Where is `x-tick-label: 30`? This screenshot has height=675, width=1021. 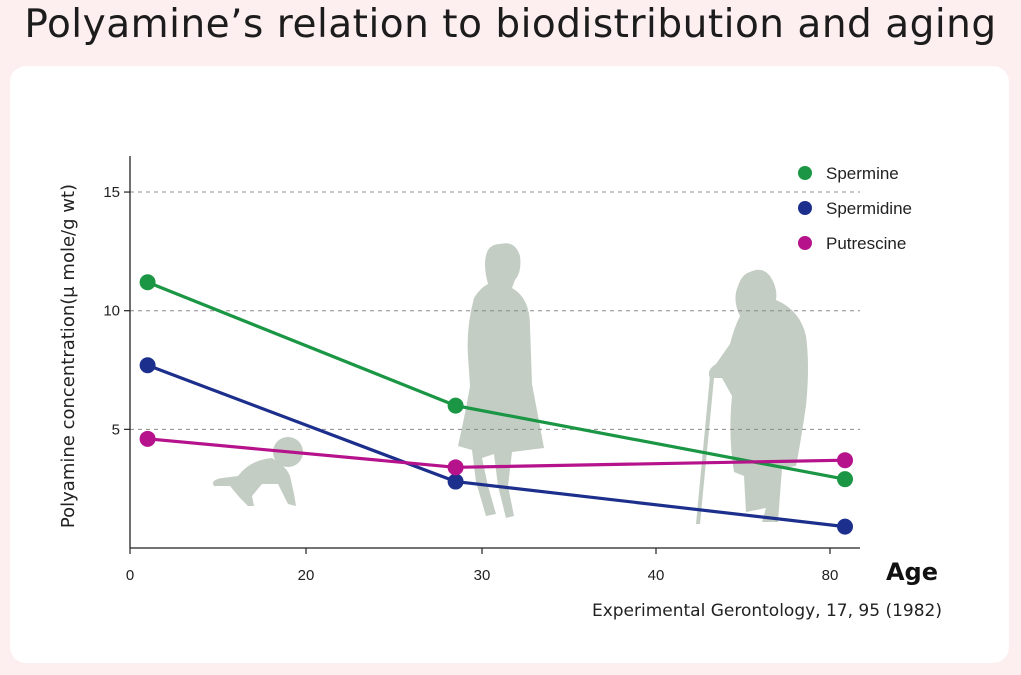 x-tick-label: 30 is located at coordinates (482, 575).